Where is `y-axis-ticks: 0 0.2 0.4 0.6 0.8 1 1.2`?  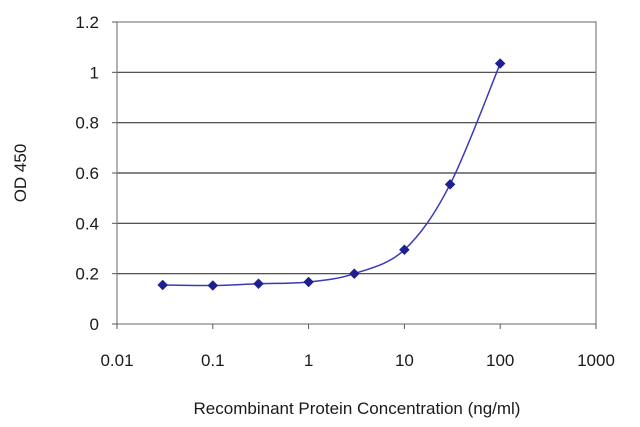 y-axis-ticks: 0 0.2 0.4 0.6 0.8 1 1.2 is located at coordinates (96, 173).